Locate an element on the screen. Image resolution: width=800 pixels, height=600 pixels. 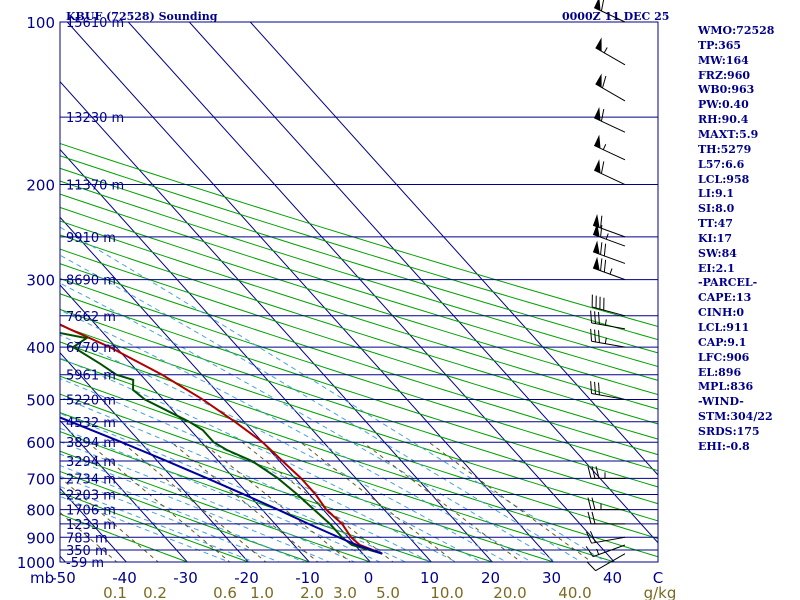
index-item: EL:896 is located at coordinates (720, 372).